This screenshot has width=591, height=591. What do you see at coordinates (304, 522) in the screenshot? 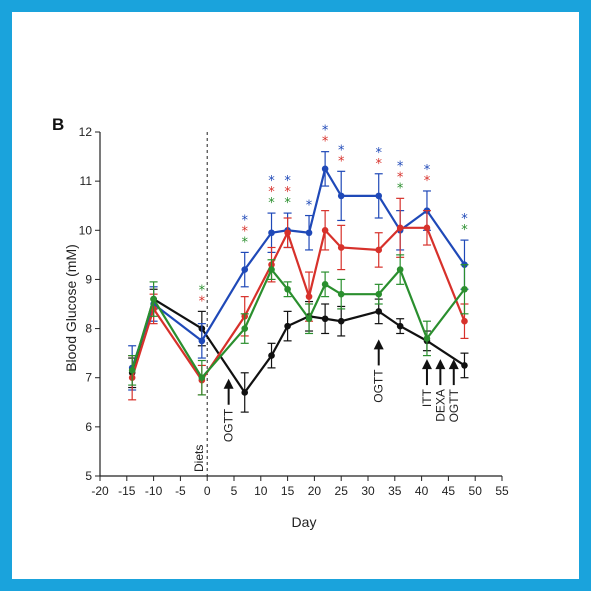
I see `x-axis-title: Day` at bounding box center [304, 522].